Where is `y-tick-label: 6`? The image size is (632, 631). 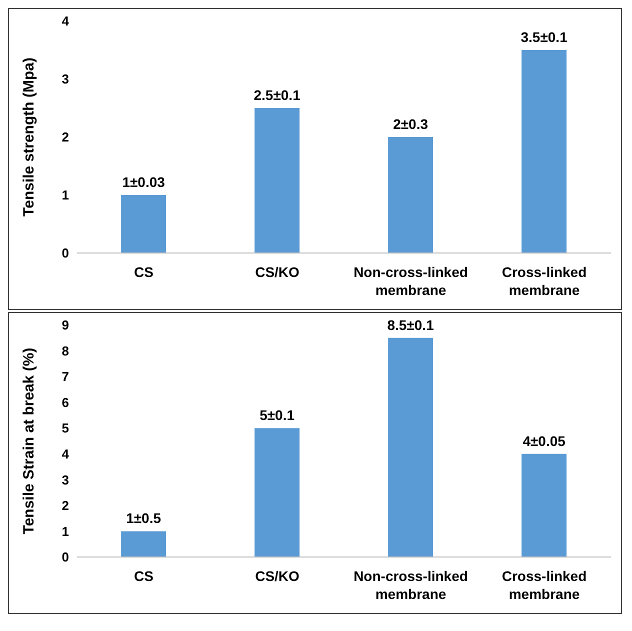
y-tick-label: 6 is located at coordinates (65, 402).